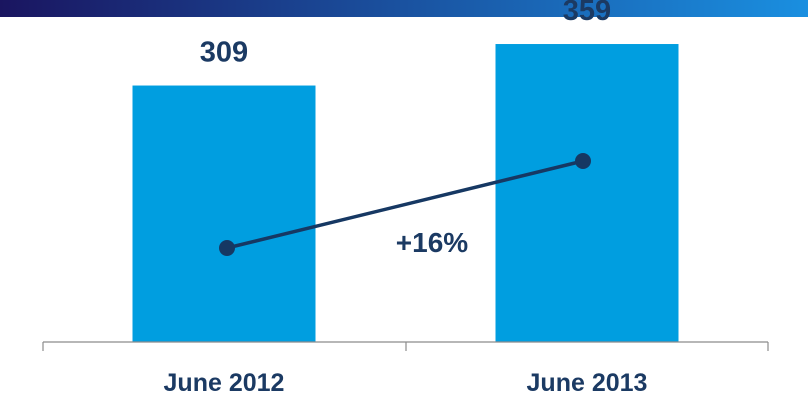 This screenshot has height=398, width=808. What do you see at coordinates (432, 242) in the screenshot?
I see `growth-label: +16%` at bounding box center [432, 242].